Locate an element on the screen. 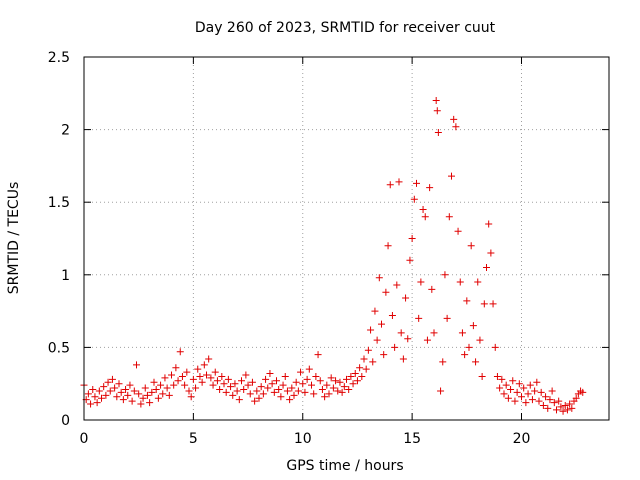 This screenshot has width=640, height=480. y-tick-label: 2 is located at coordinates (65, 131).